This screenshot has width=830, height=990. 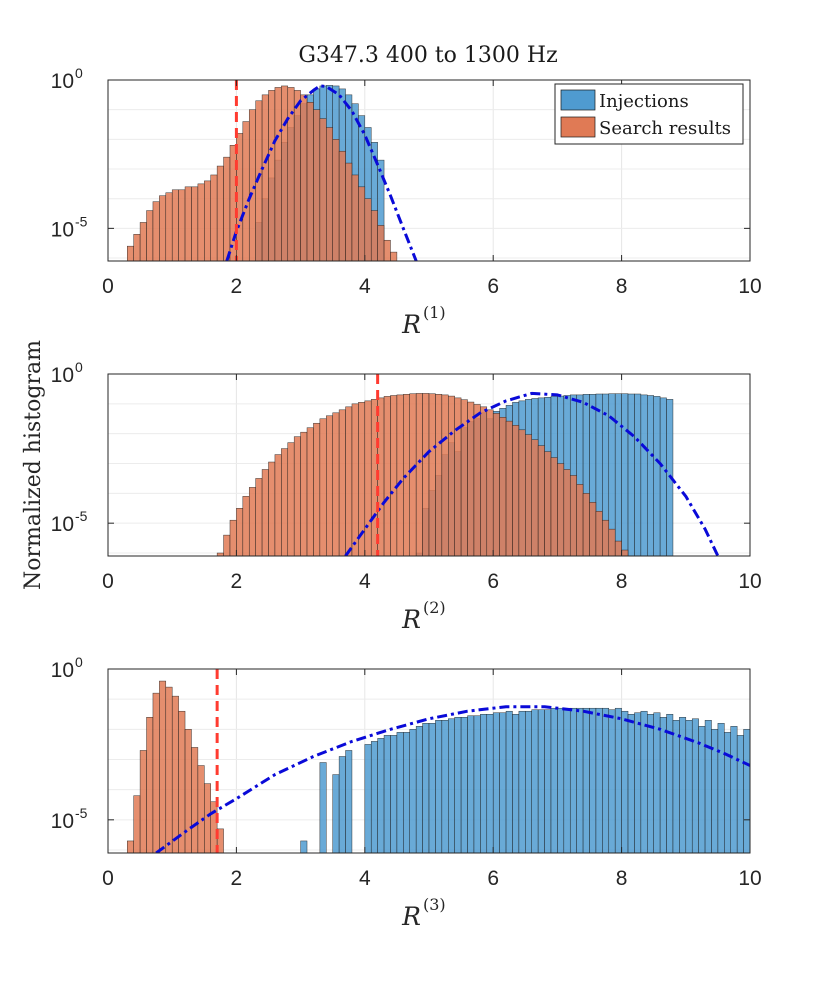 What do you see at coordinates (622, 581) in the screenshot?
I see `x-tick-label: 8` at bounding box center [622, 581].